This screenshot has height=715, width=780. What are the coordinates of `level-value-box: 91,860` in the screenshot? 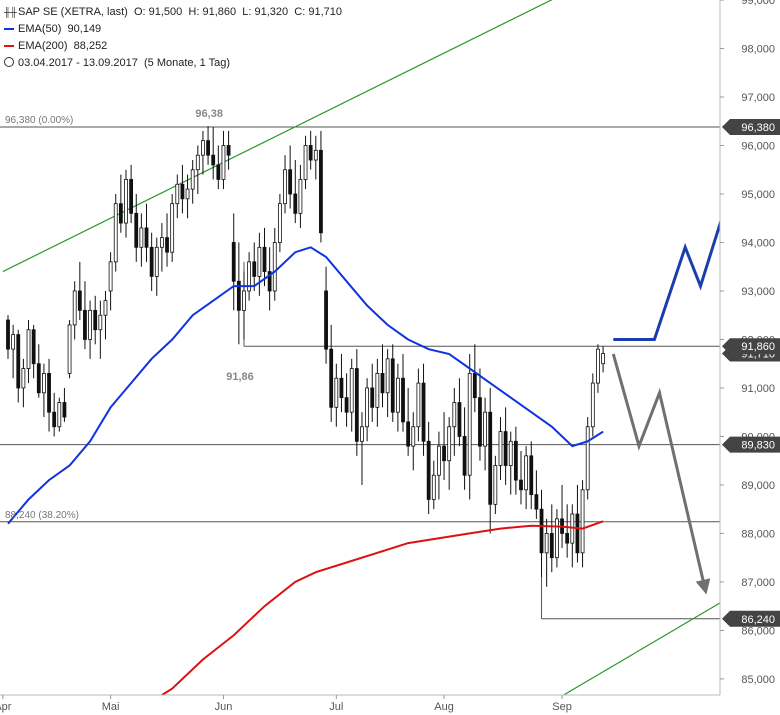 It's located at (751, 346).